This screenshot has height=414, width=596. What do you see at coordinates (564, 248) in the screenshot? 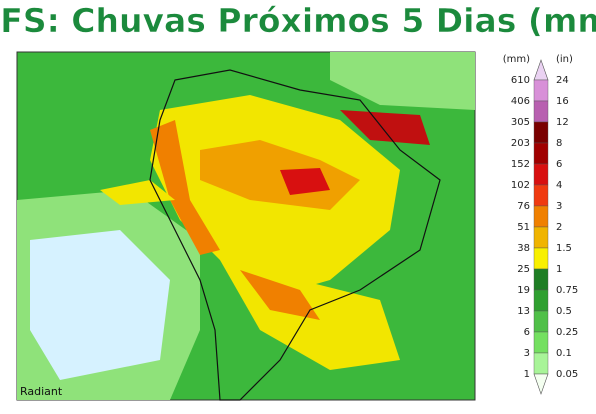
I see `legend-in-label: 1.5` at bounding box center [564, 248].